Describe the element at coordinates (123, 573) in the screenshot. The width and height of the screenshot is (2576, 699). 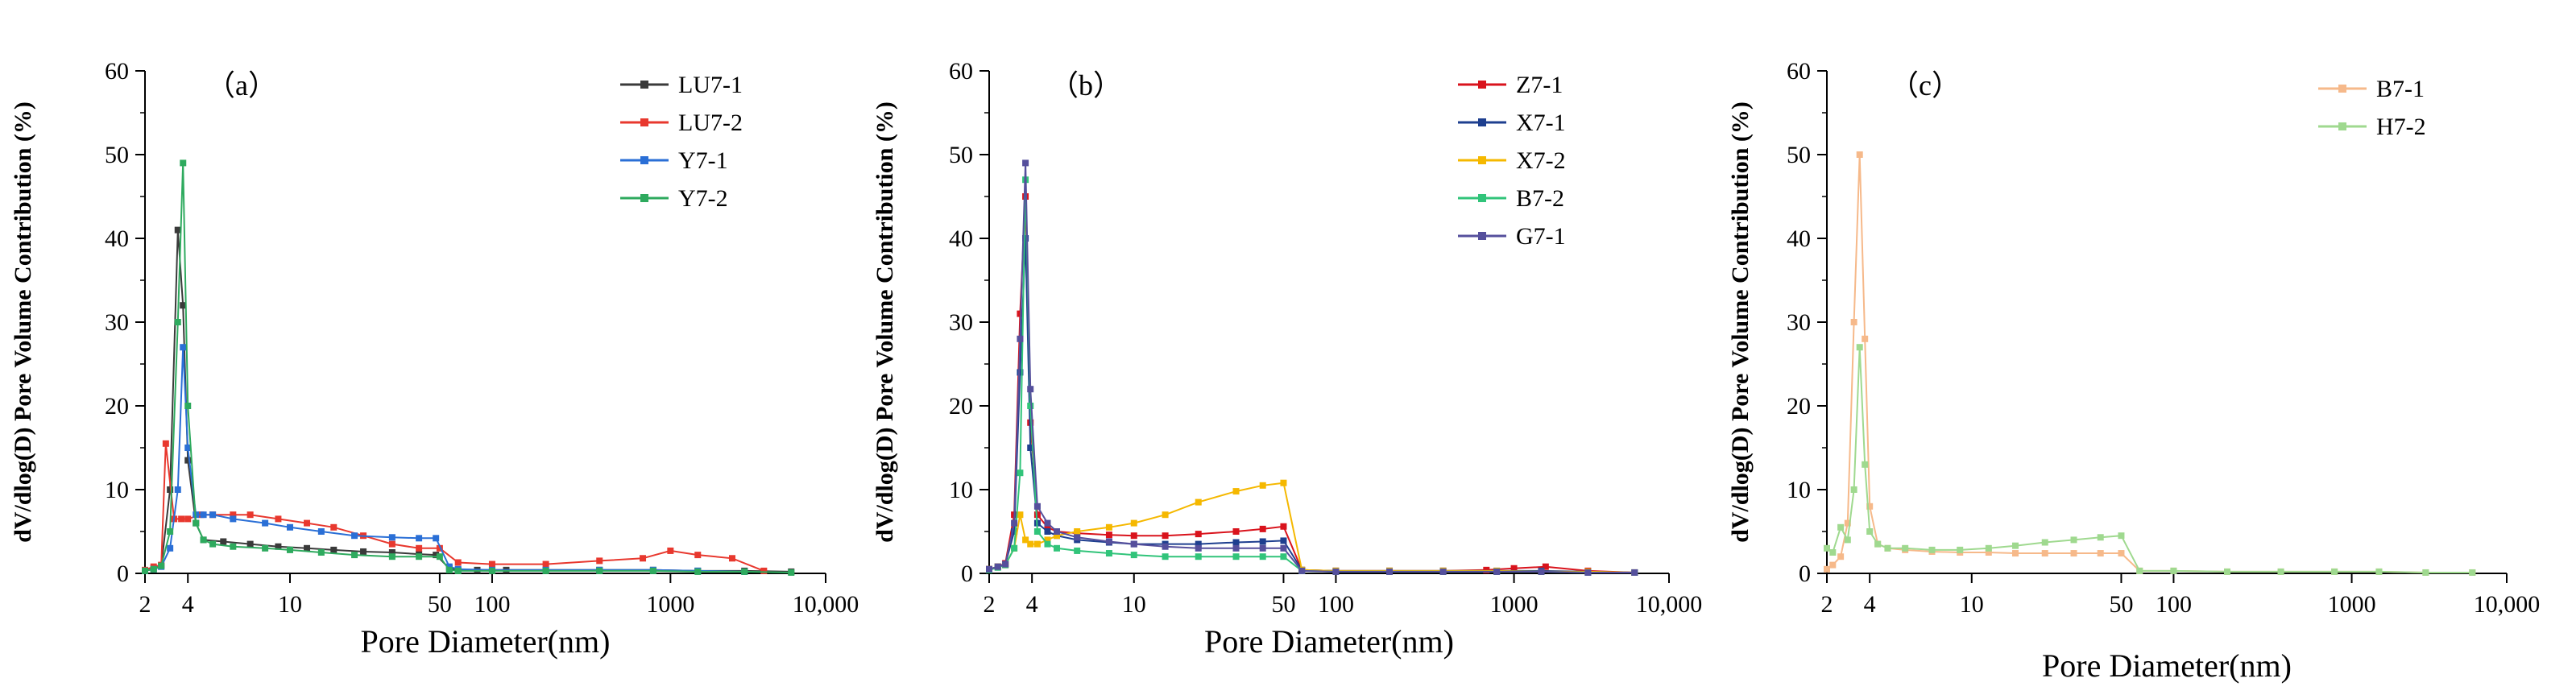
I see `y-tick-label: 0` at that location.